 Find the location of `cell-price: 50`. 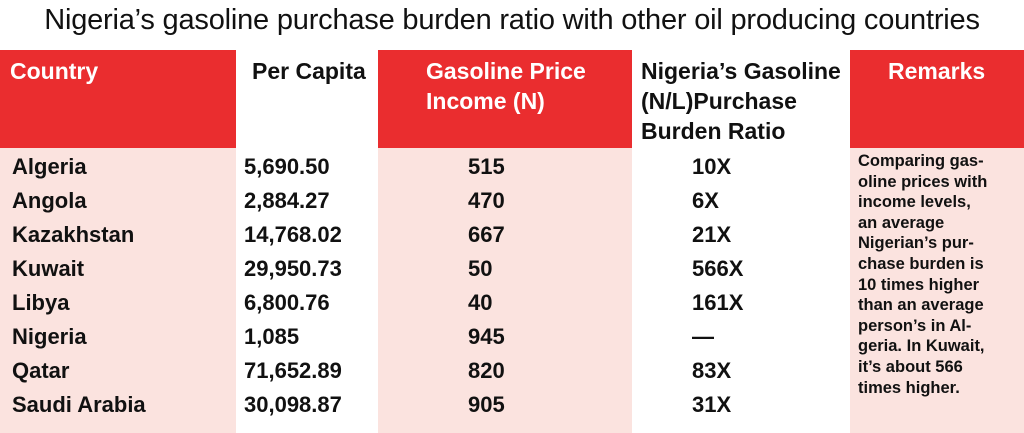

cell-price: 50 is located at coordinates (480, 268).